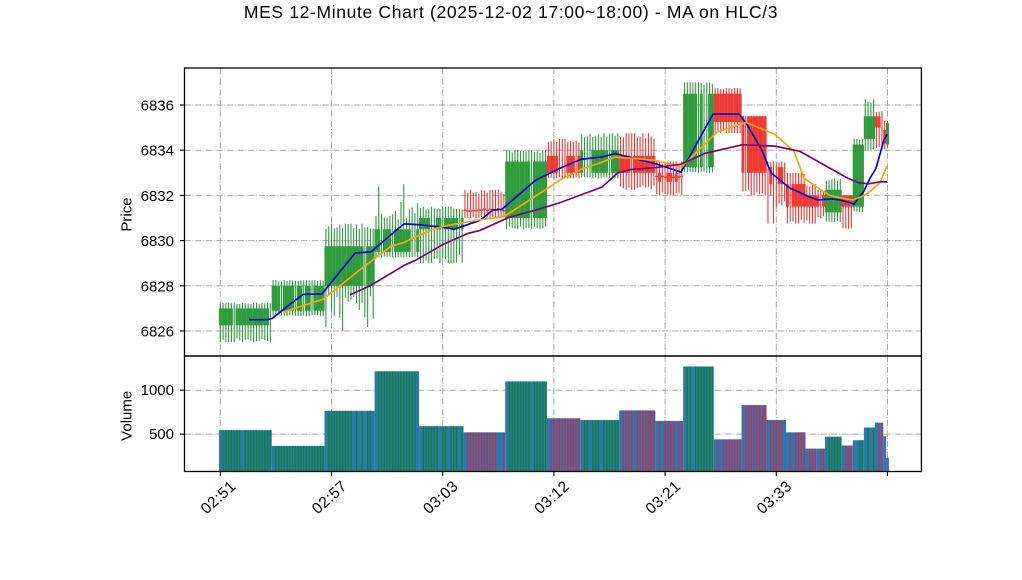  Describe the element at coordinates (161, 434) in the screenshot. I see `svg-text: 500` at that location.